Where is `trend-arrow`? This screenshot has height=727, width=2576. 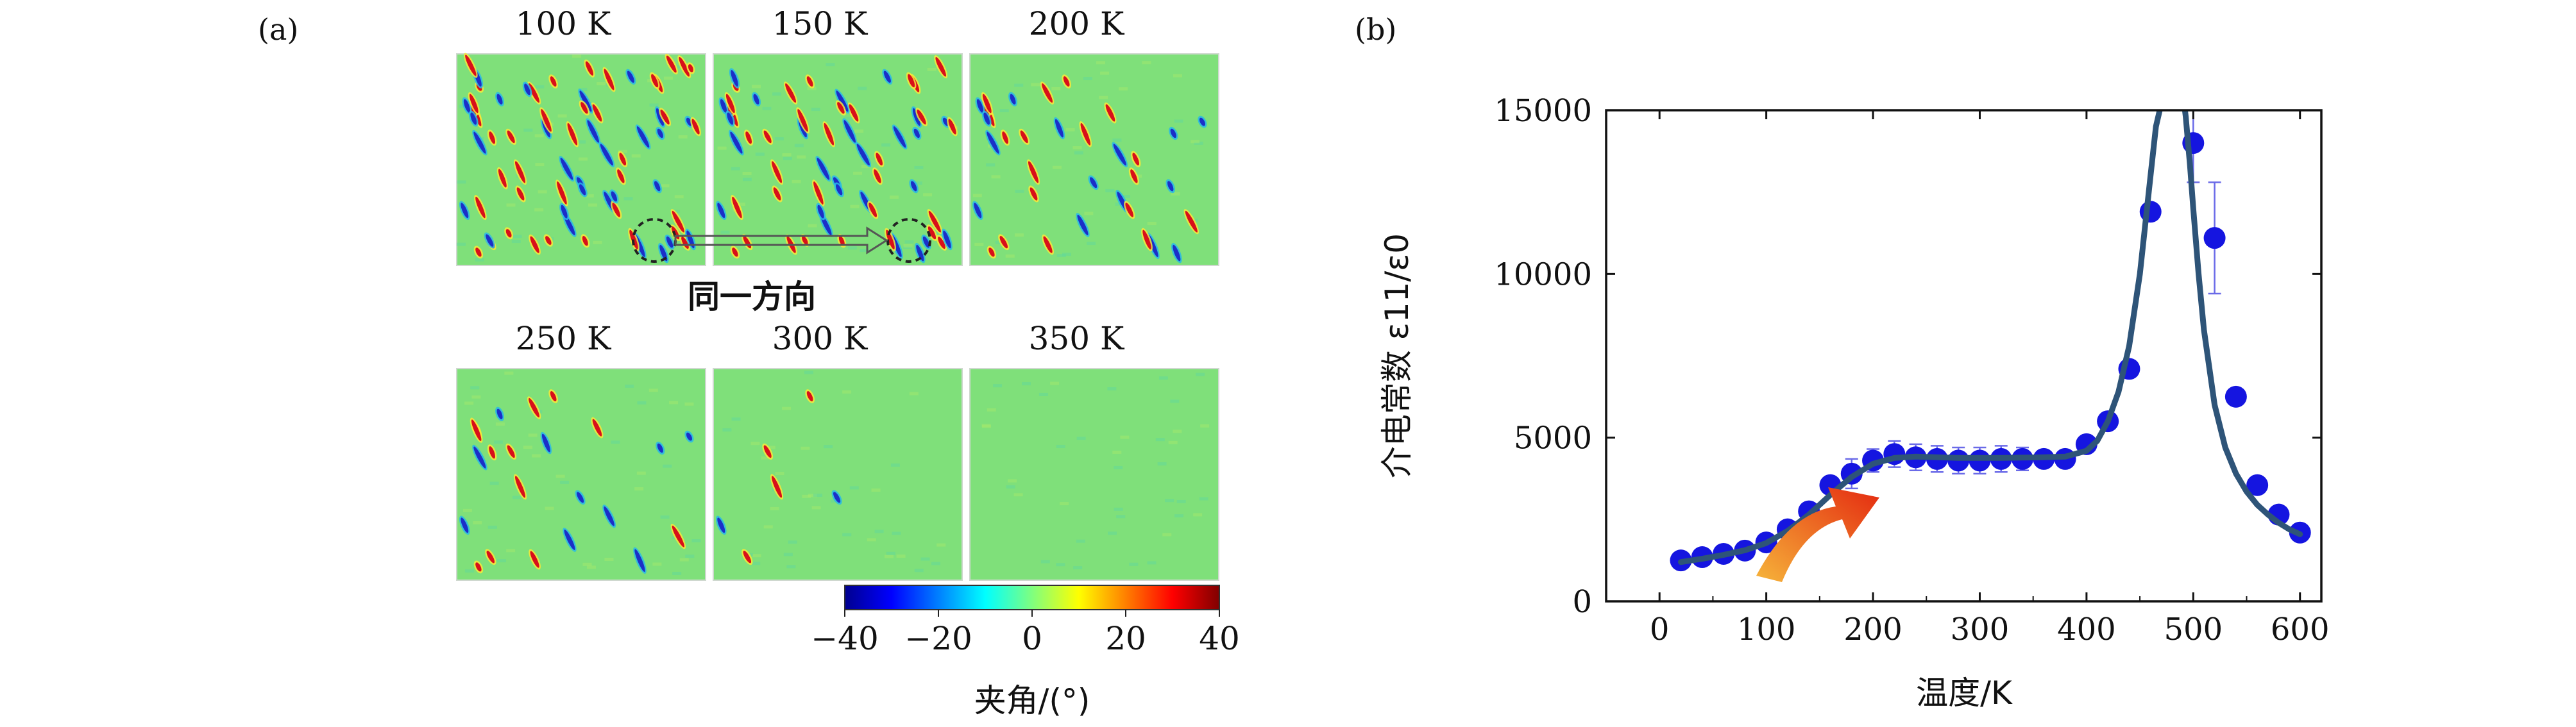 trend-arrow is located at coordinates (1817, 534).